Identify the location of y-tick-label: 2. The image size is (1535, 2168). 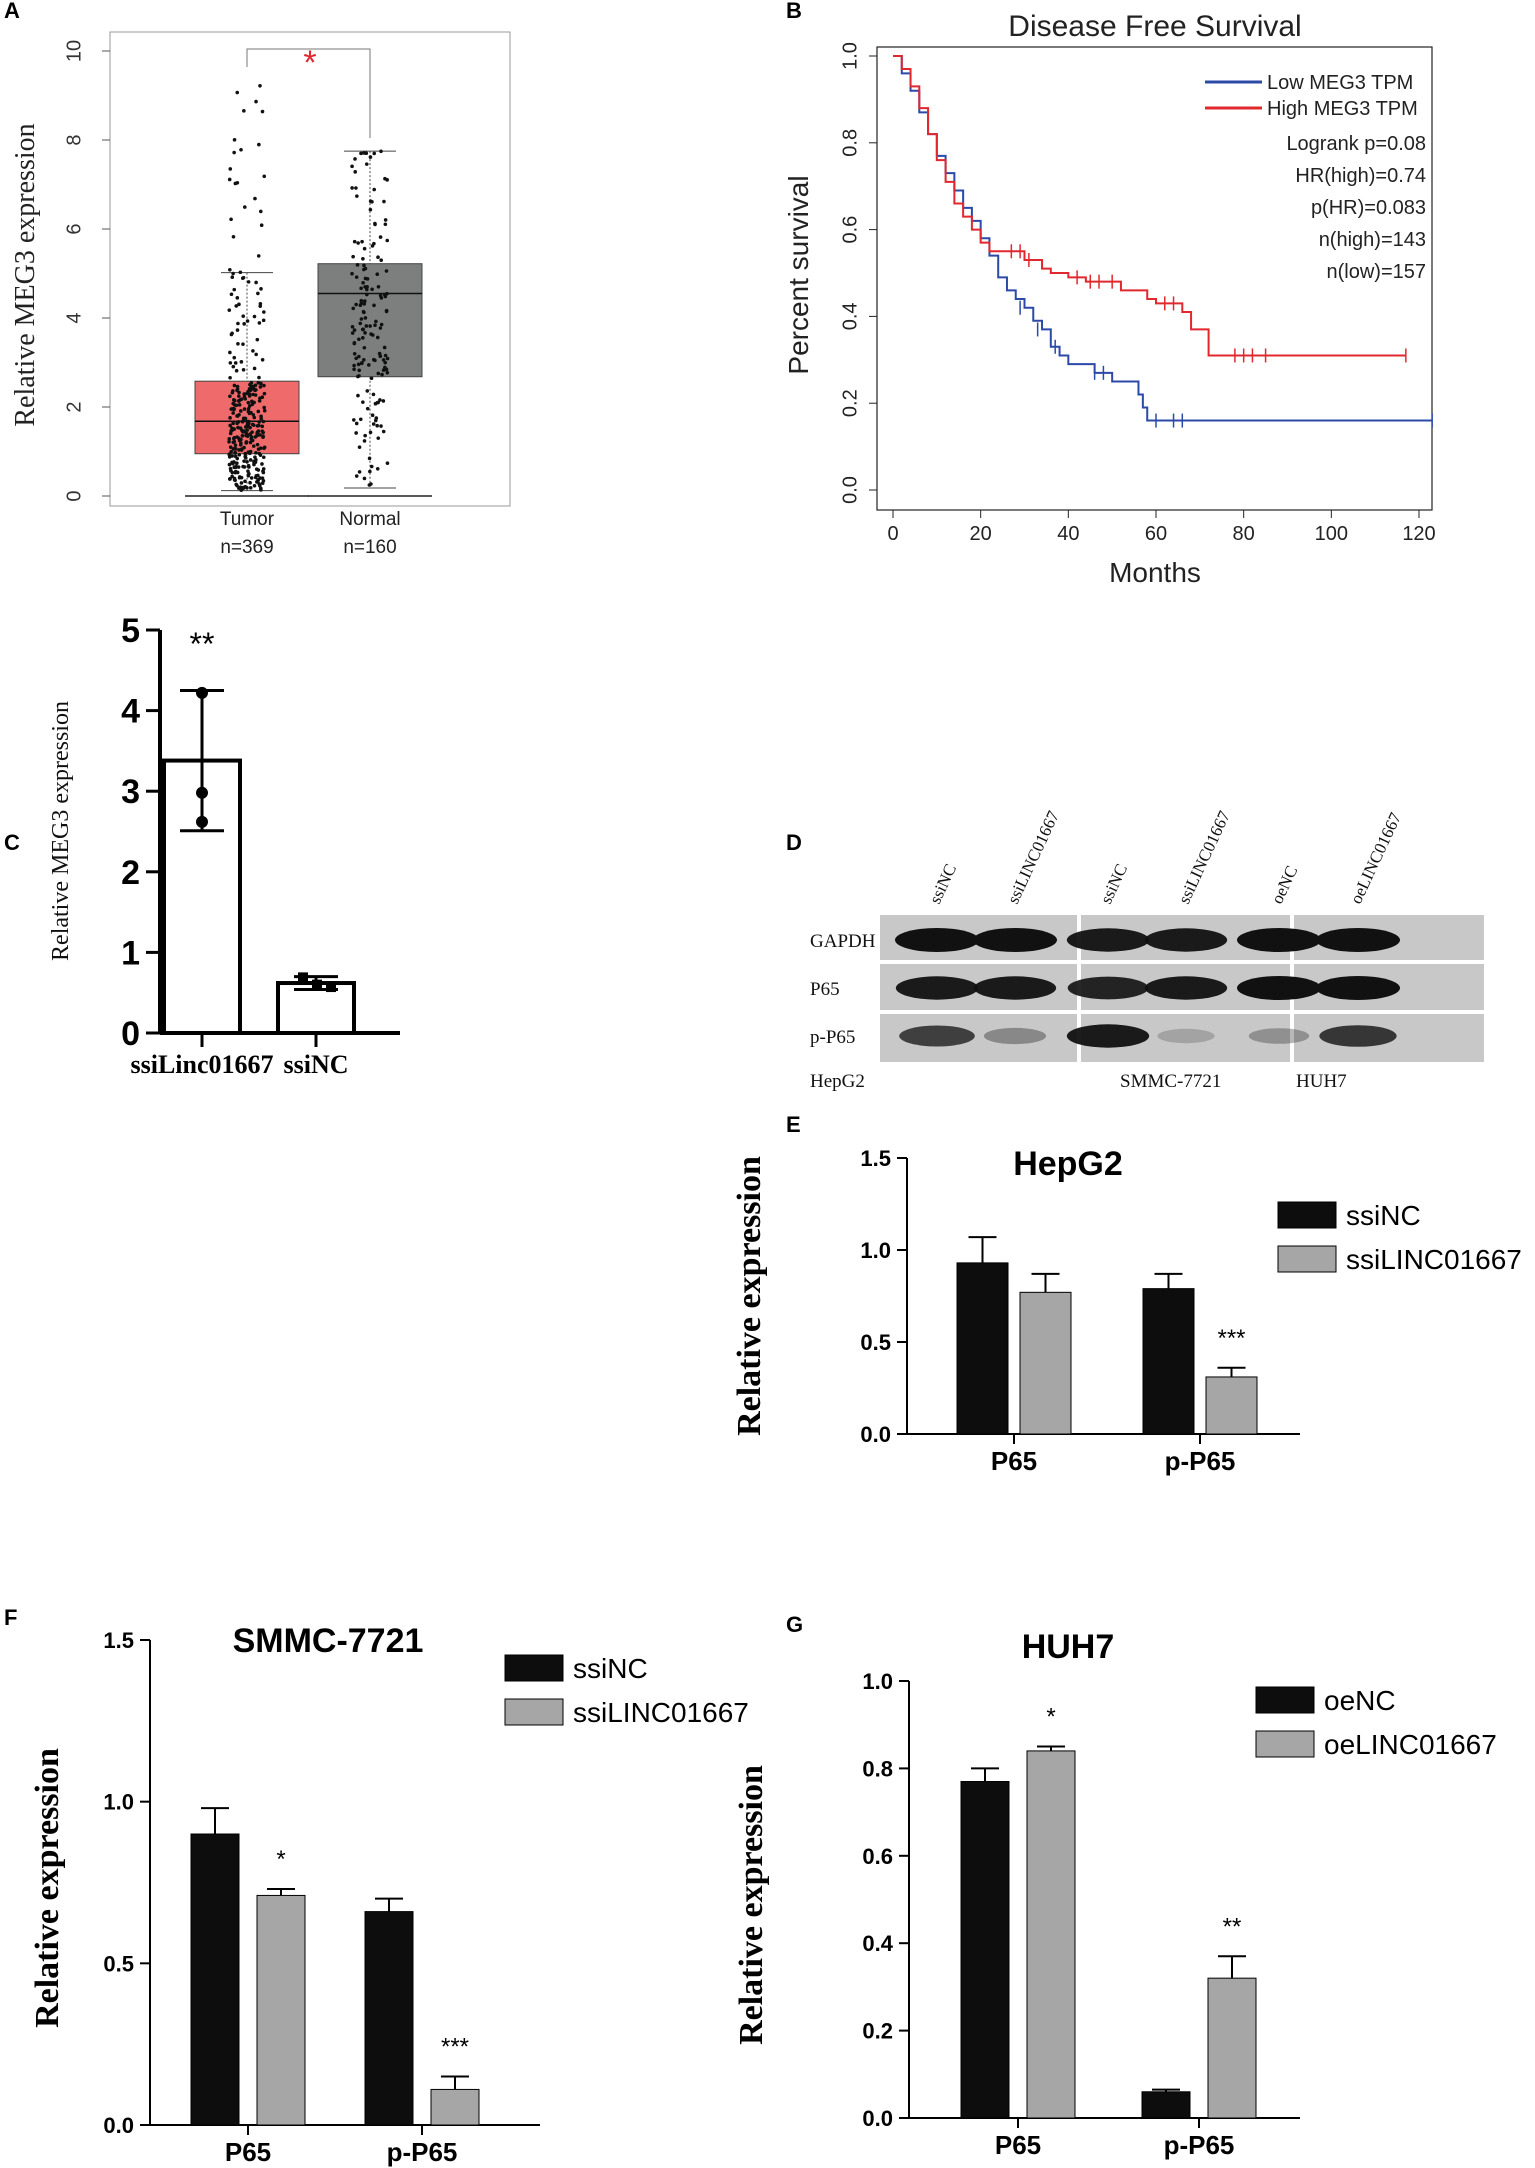
(130, 873).